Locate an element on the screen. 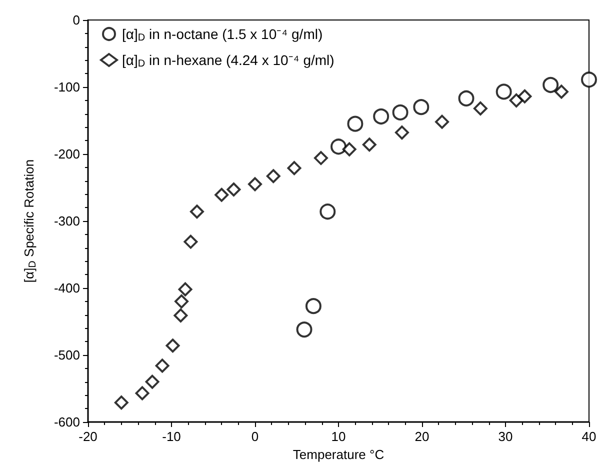 The height and width of the screenshot is (468, 605). x-tick-label: 40 is located at coordinates (589, 436).